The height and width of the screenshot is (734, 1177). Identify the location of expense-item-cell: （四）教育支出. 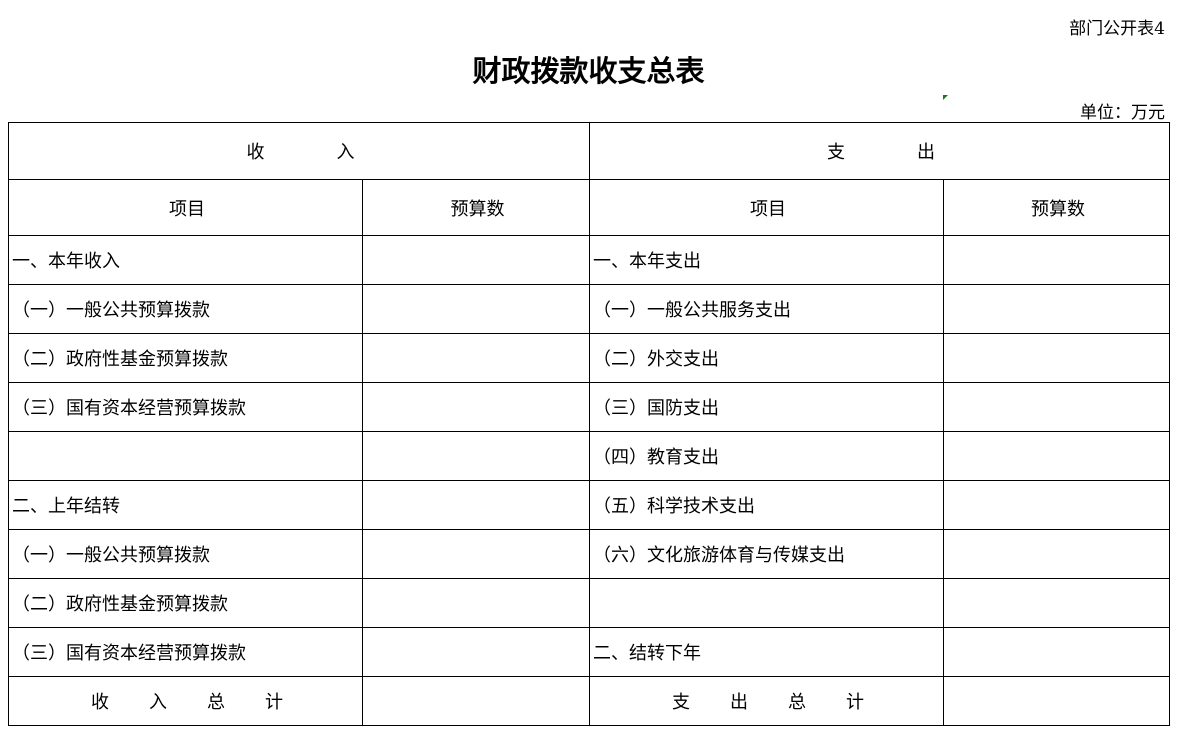
(766, 456).